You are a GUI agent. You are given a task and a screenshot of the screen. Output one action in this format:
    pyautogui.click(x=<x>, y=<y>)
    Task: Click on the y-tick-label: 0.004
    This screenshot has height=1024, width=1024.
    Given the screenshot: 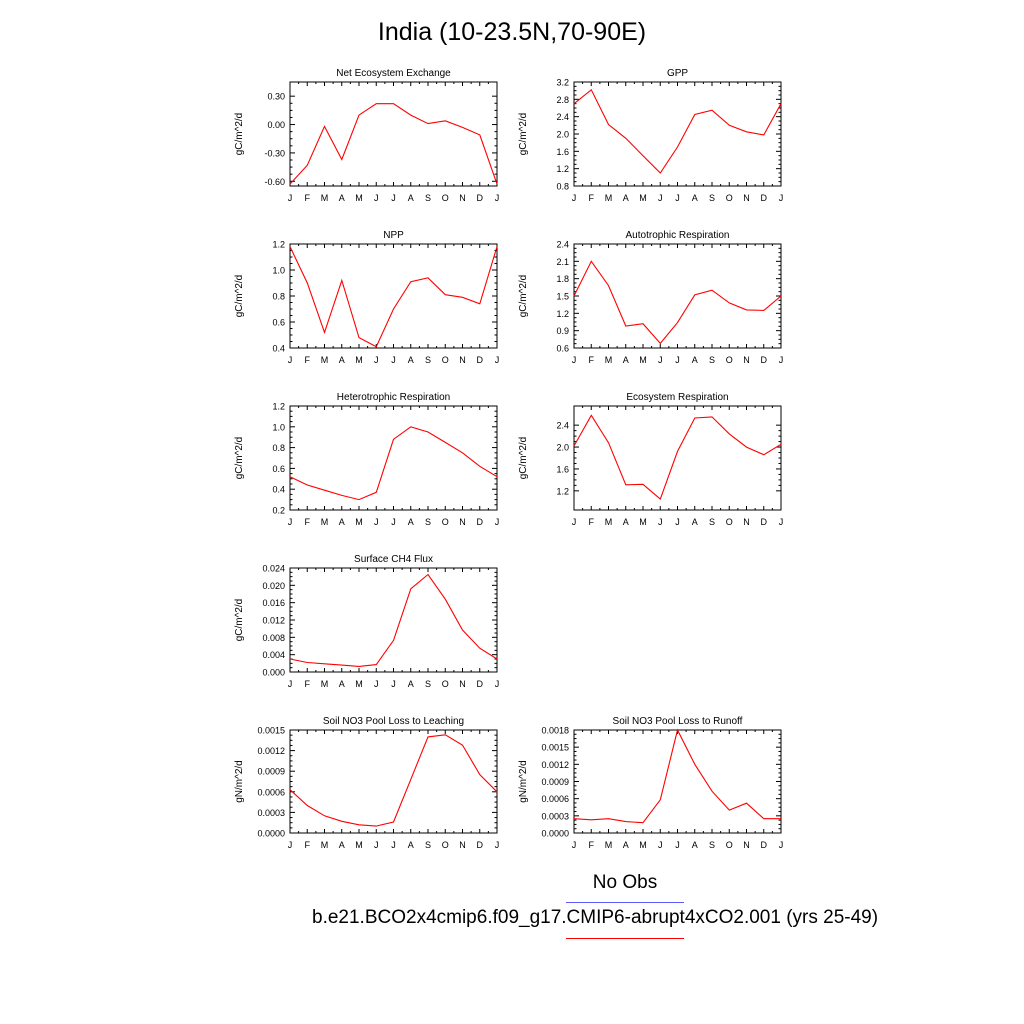 What is the action you would take?
    pyautogui.click(x=273, y=655)
    